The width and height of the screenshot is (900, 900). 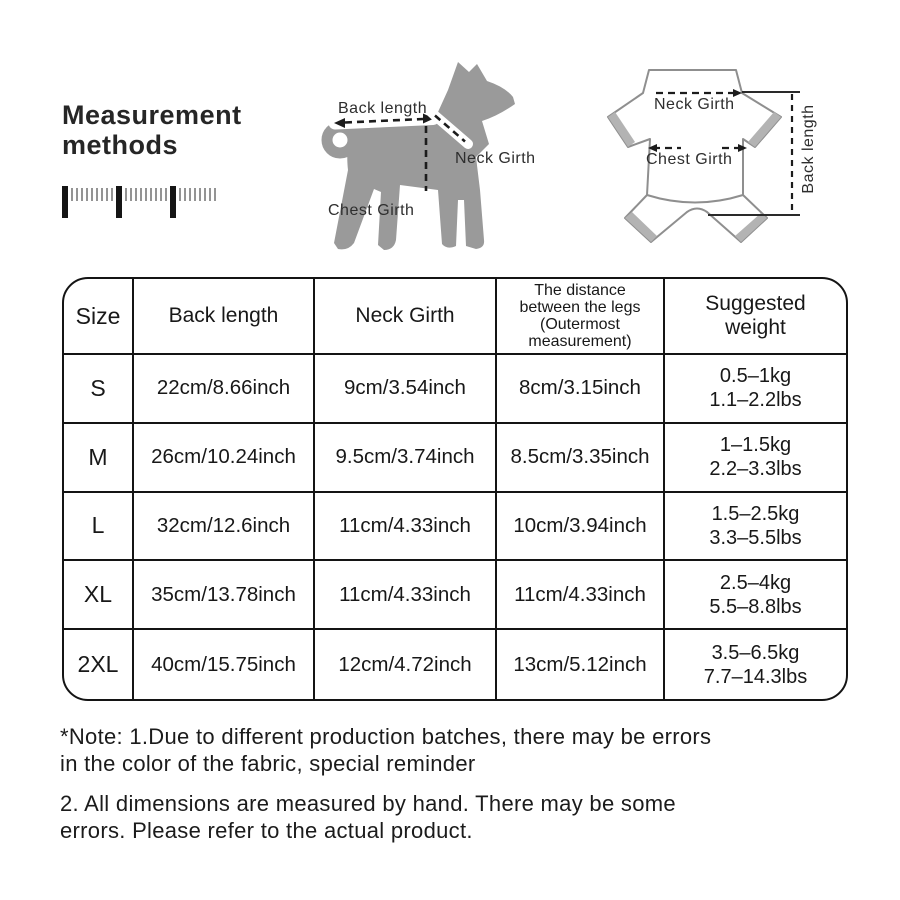 What do you see at coordinates (581, 458) in the screenshot?
I see `table-cell: 8.5cm/3.35inch` at bounding box center [581, 458].